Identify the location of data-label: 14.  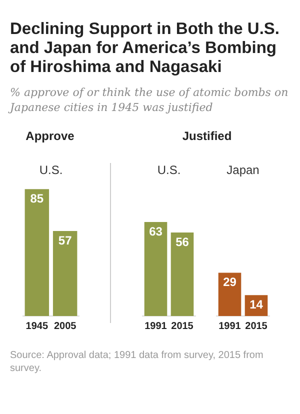
(257, 304).